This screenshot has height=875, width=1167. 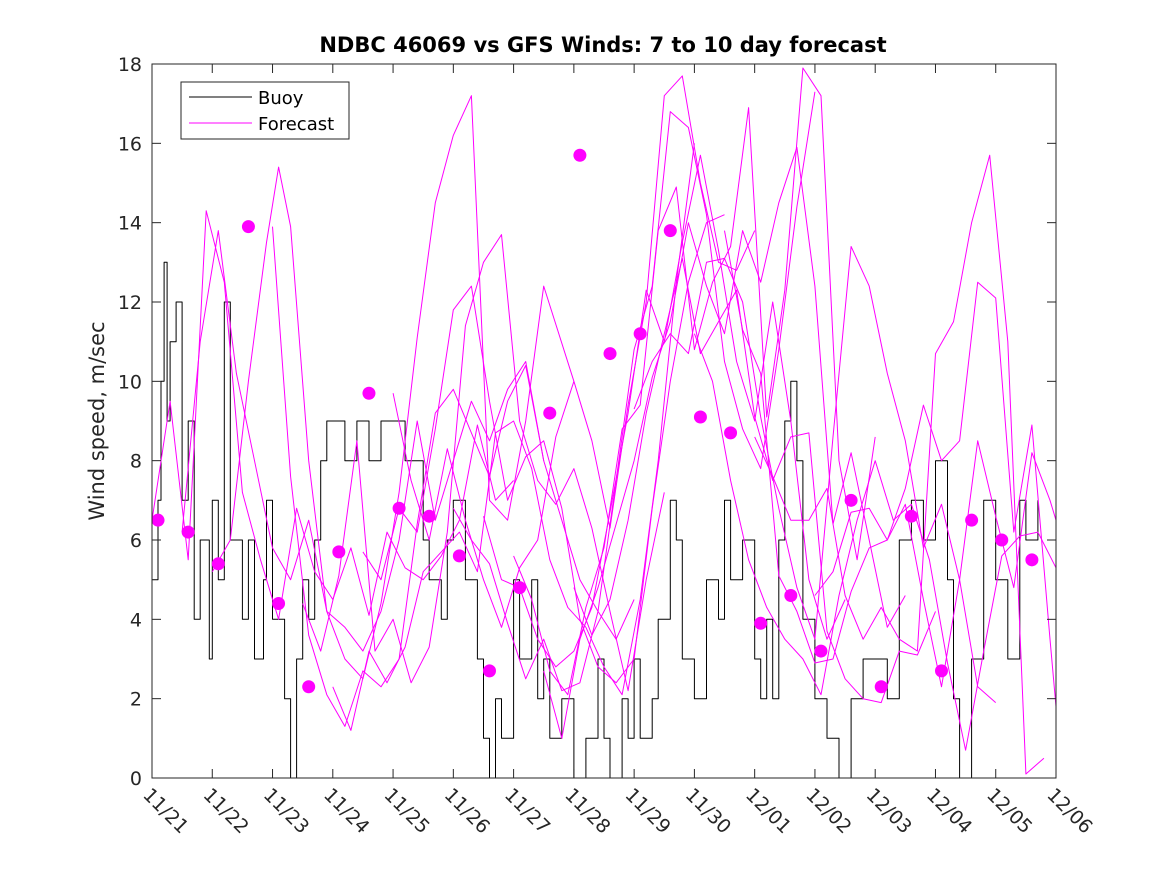 What do you see at coordinates (828, 811) in the screenshot?
I see `x-tick-label: 12/02` at bounding box center [828, 811].